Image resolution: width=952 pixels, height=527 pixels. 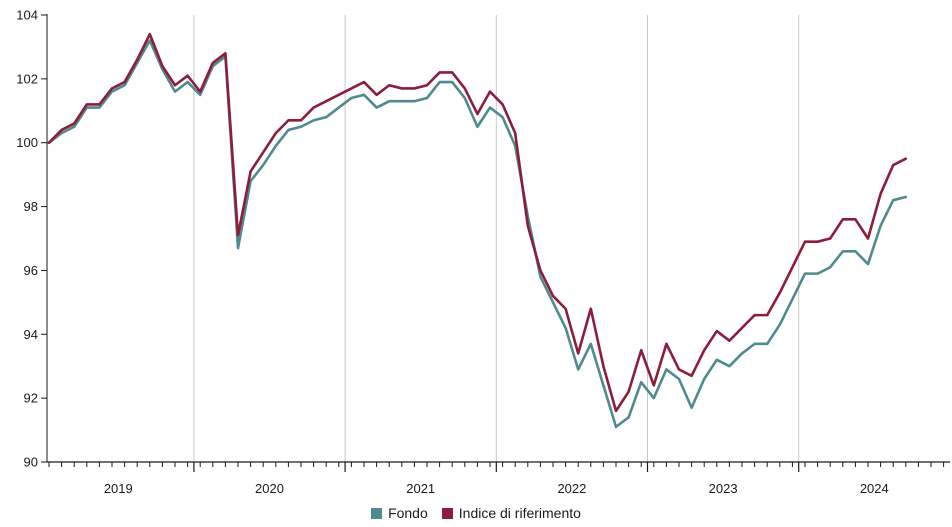 I want to click on legend-label-indice: Indice di riferimento, so click(x=519, y=513).